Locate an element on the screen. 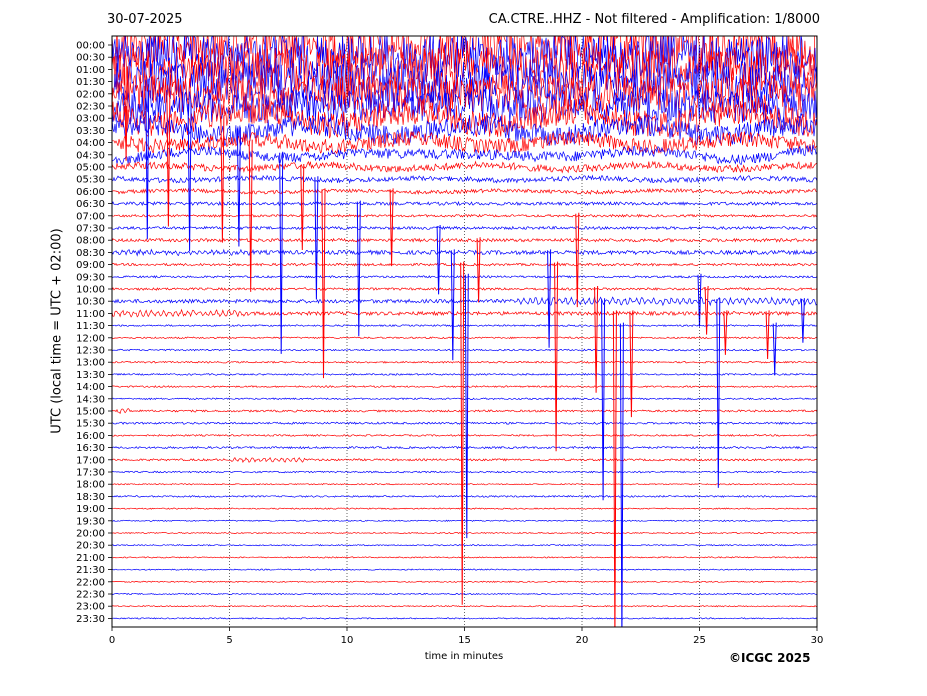 The width and height of the screenshot is (927, 696). y-tick-label-1900: 19:00 is located at coordinates (90, 509).